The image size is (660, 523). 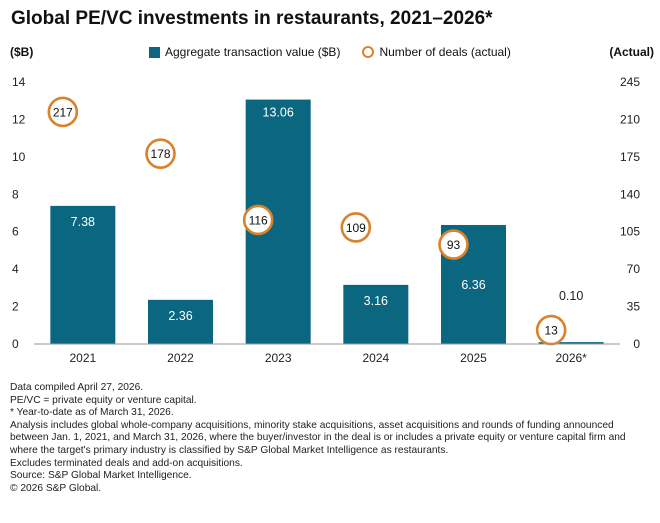 I want to click on deal-label-2024: 109, so click(x=356, y=228).